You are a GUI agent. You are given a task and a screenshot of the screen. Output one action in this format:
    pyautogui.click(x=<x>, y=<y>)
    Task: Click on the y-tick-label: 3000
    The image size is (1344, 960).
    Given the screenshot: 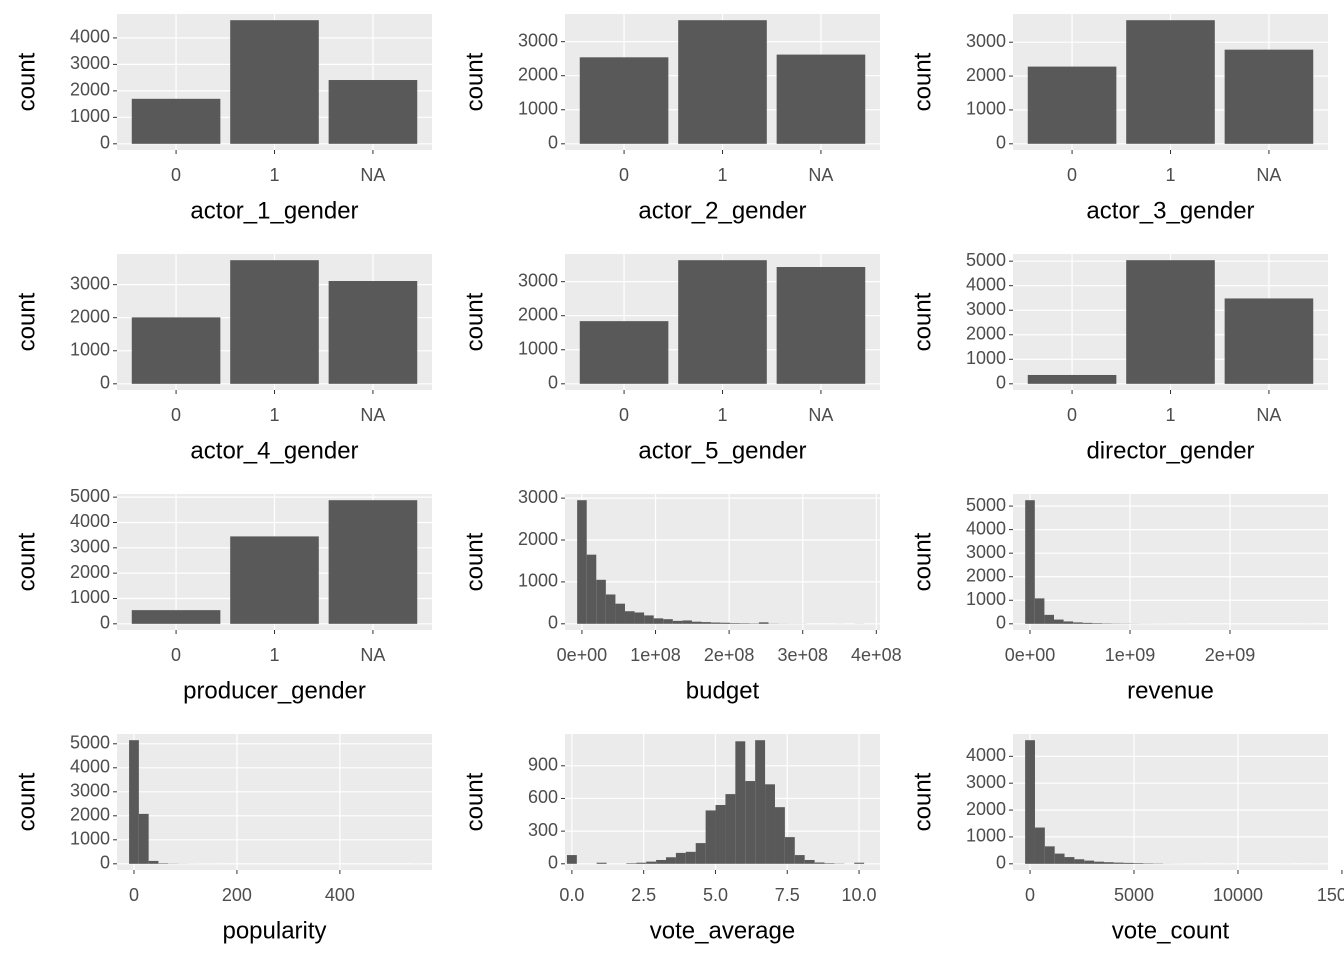 What is the action you would take?
    pyautogui.click(x=90, y=547)
    